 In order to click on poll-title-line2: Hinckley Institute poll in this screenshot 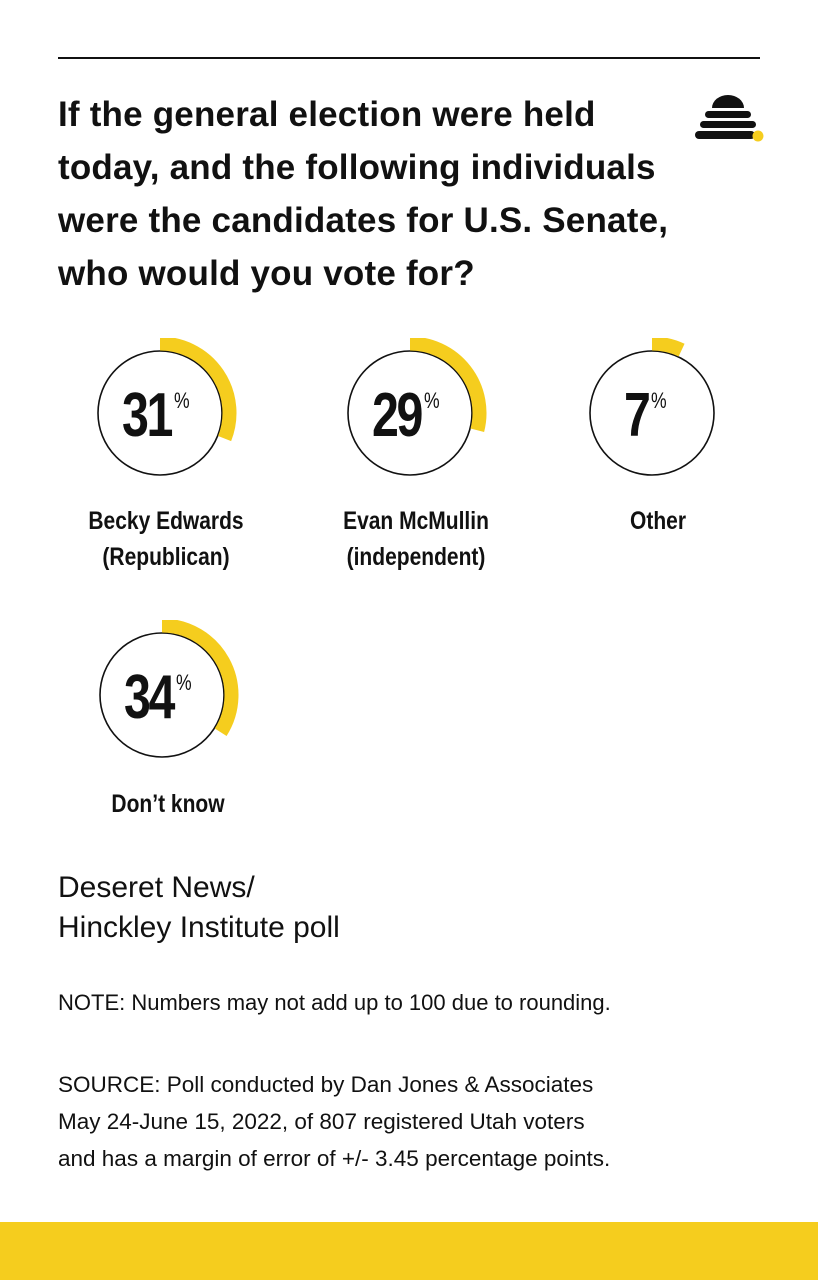, I will do `click(199, 927)`.